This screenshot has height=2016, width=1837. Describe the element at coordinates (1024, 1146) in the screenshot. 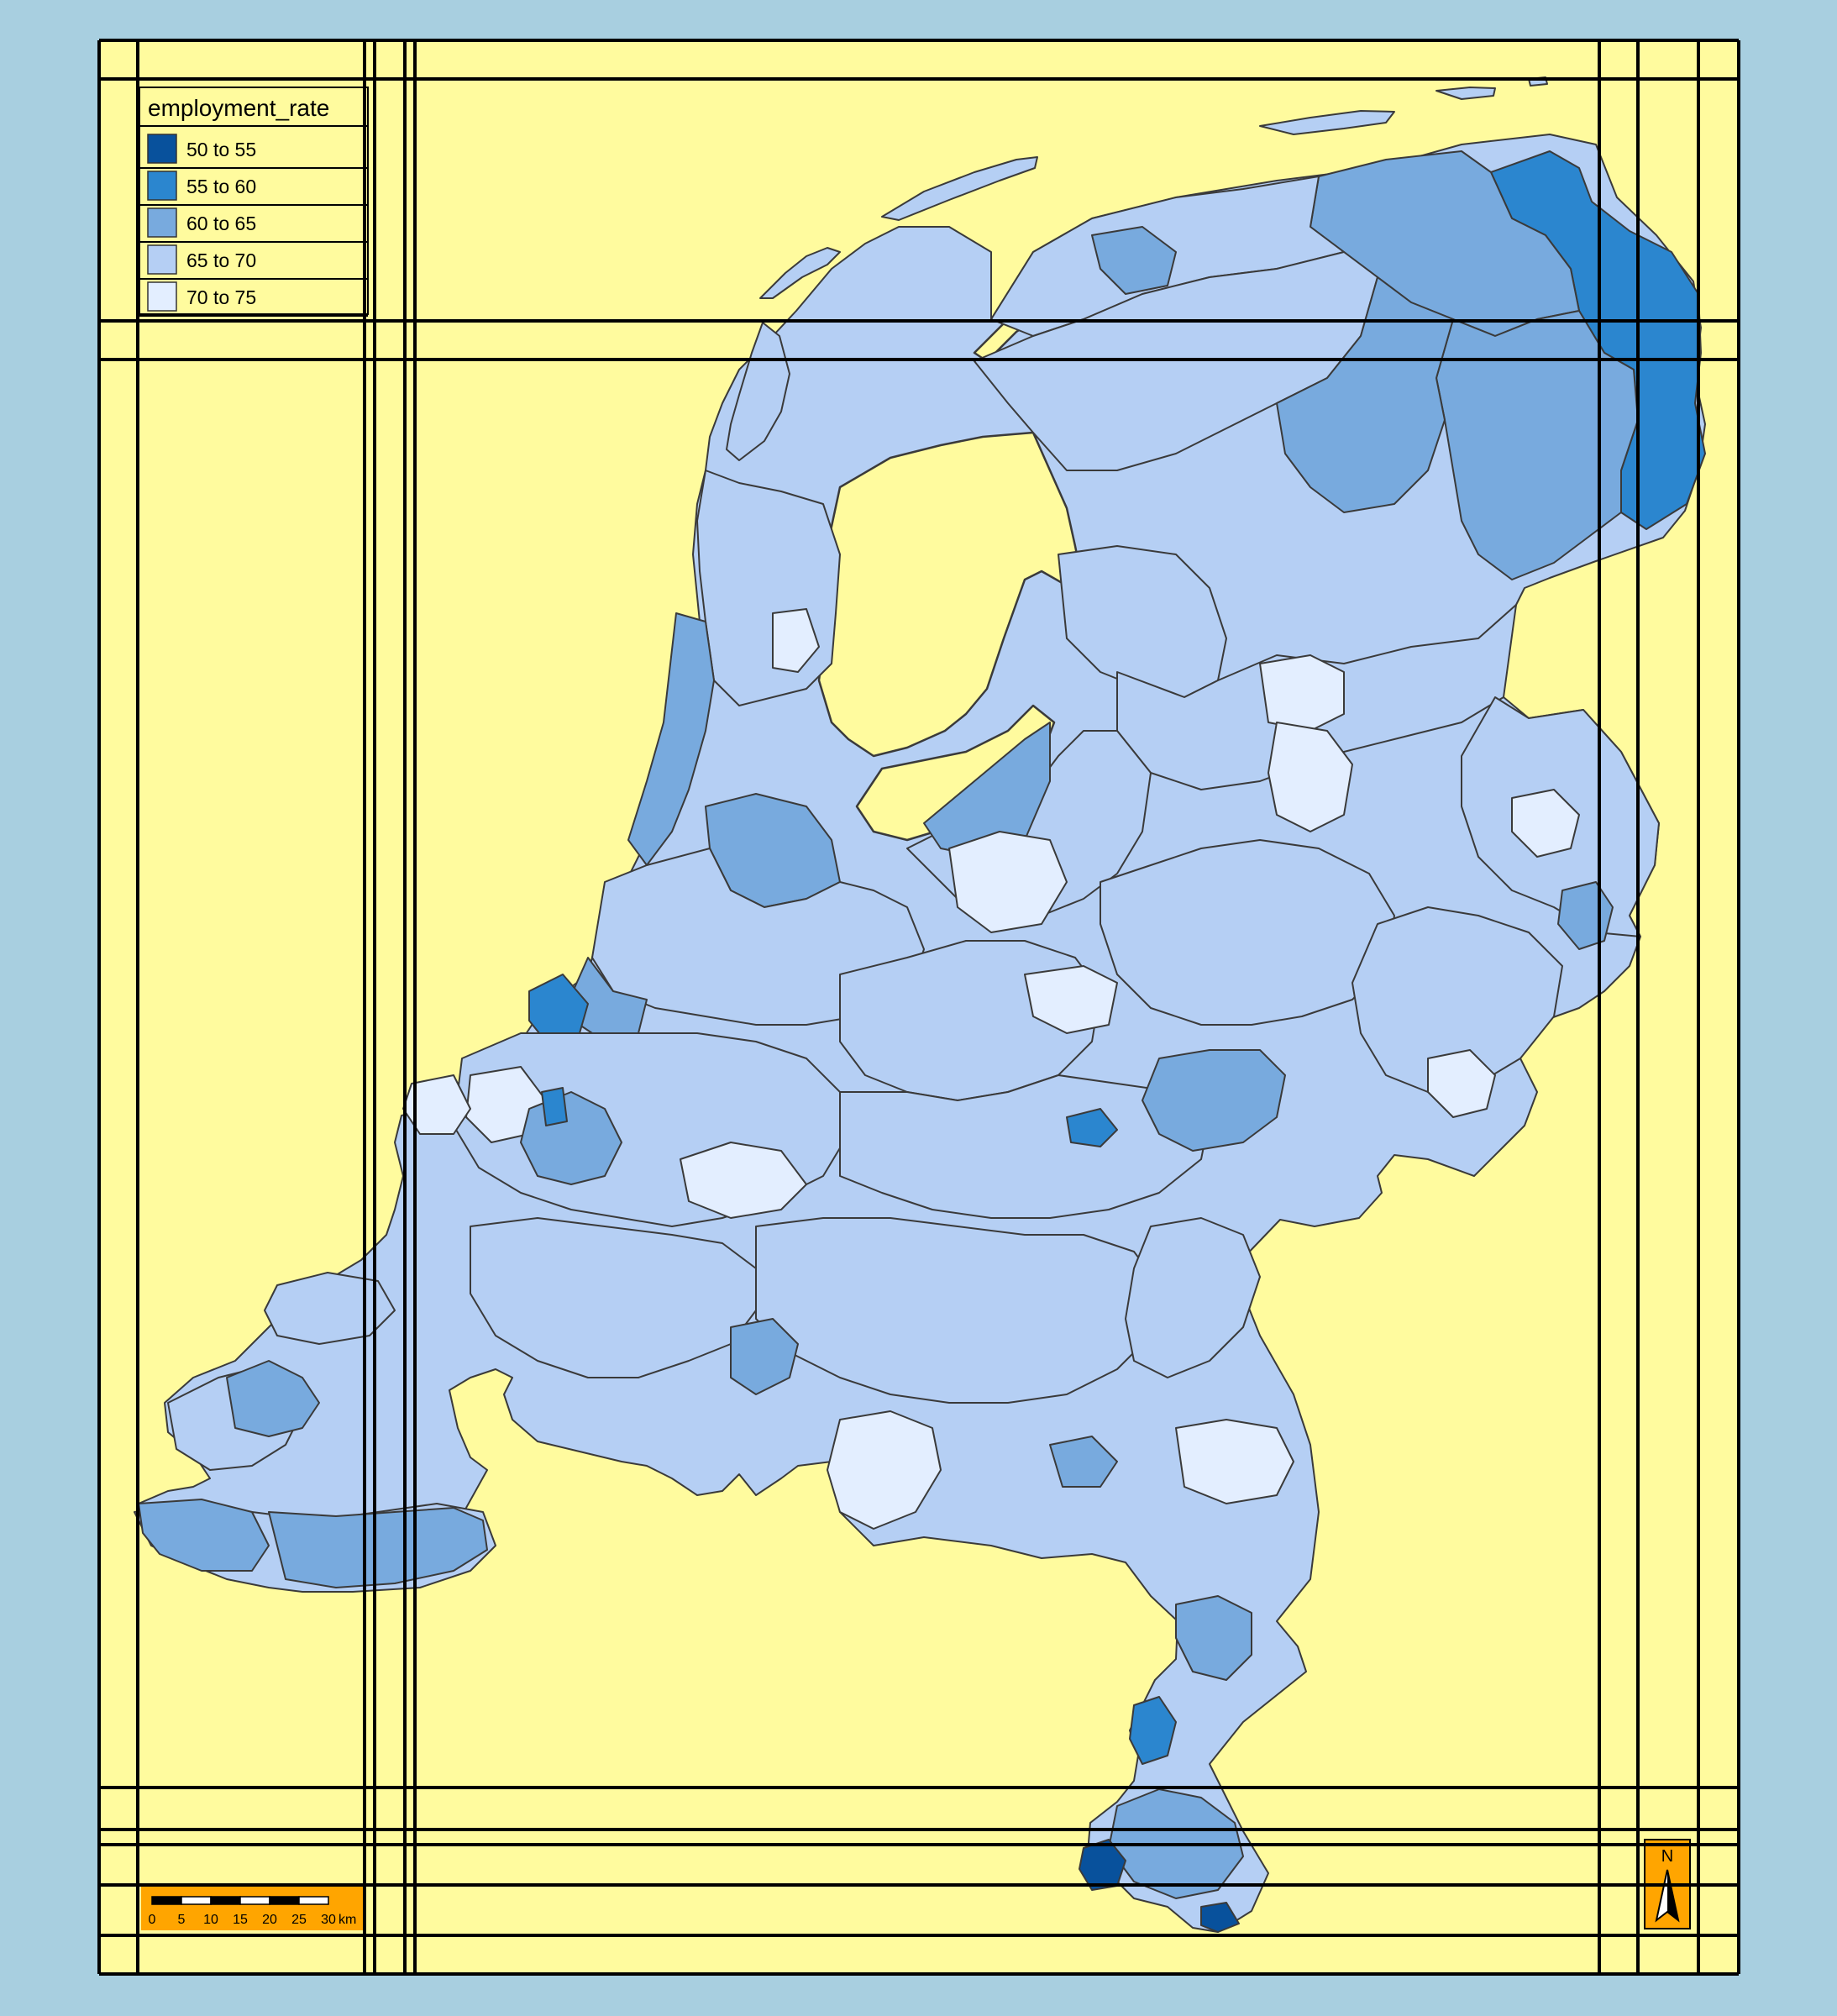

I see `region-gelderland-west` at that location.